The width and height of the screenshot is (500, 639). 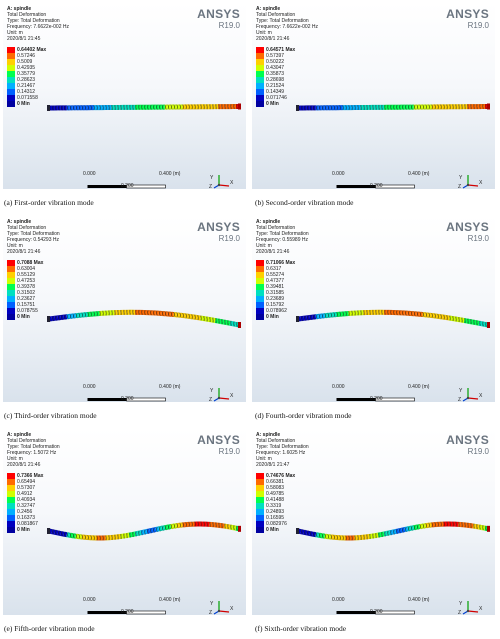 I want to click on legend-value: 0.14312, so click(x=26, y=92).